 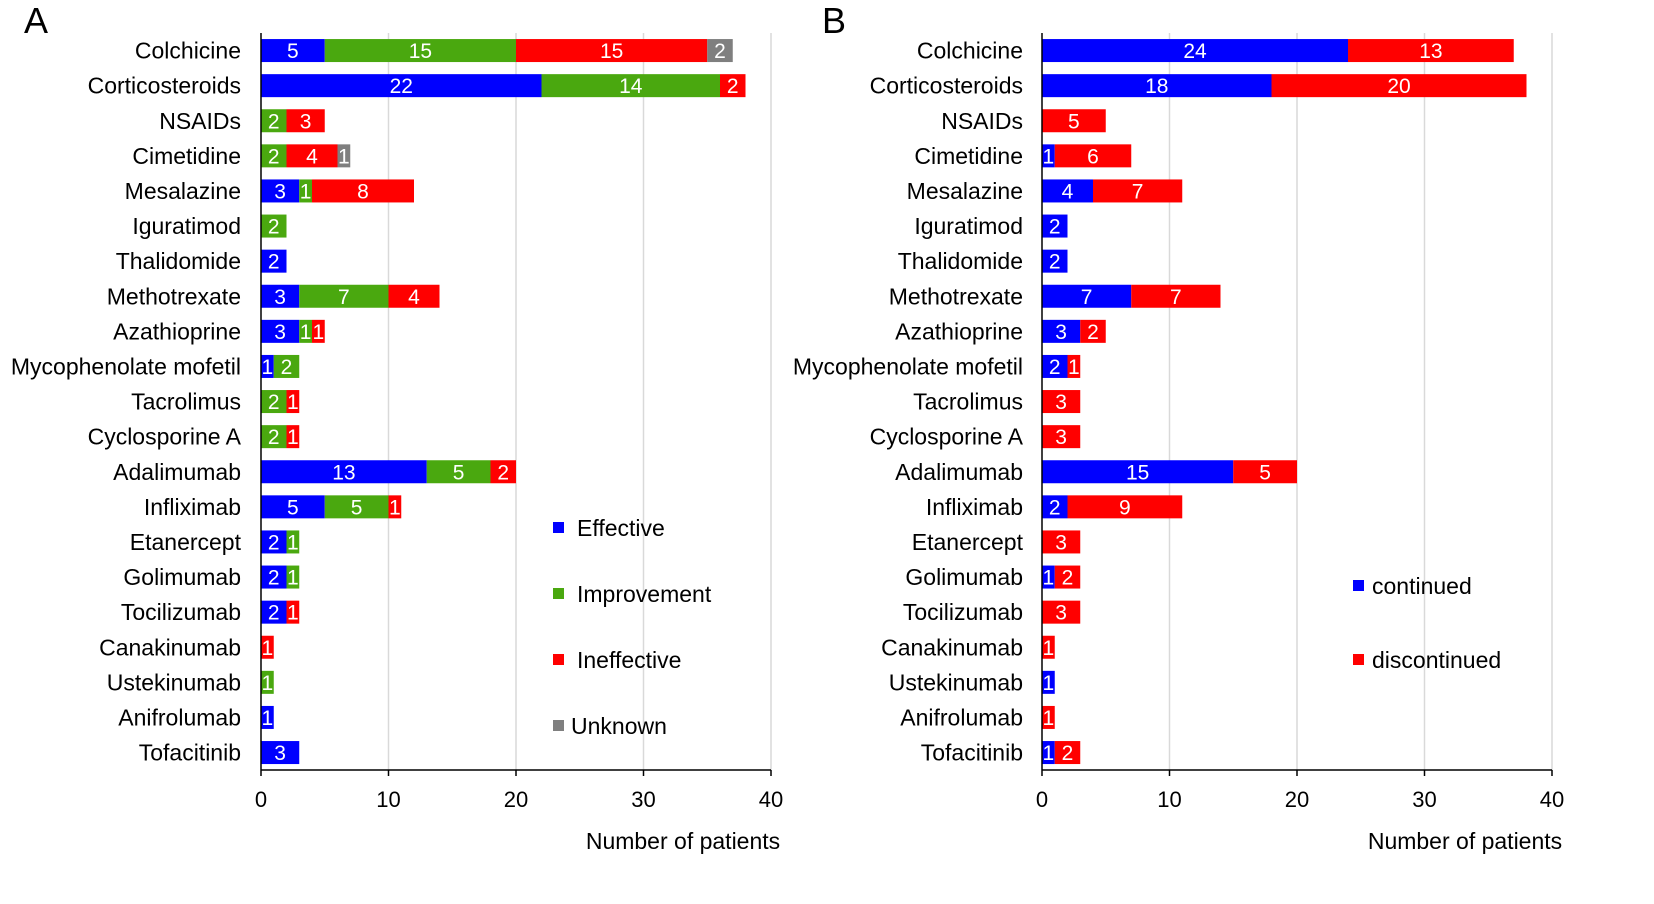 I want to click on panel-a-x-tick-label-0: 0, so click(x=261, y=799).